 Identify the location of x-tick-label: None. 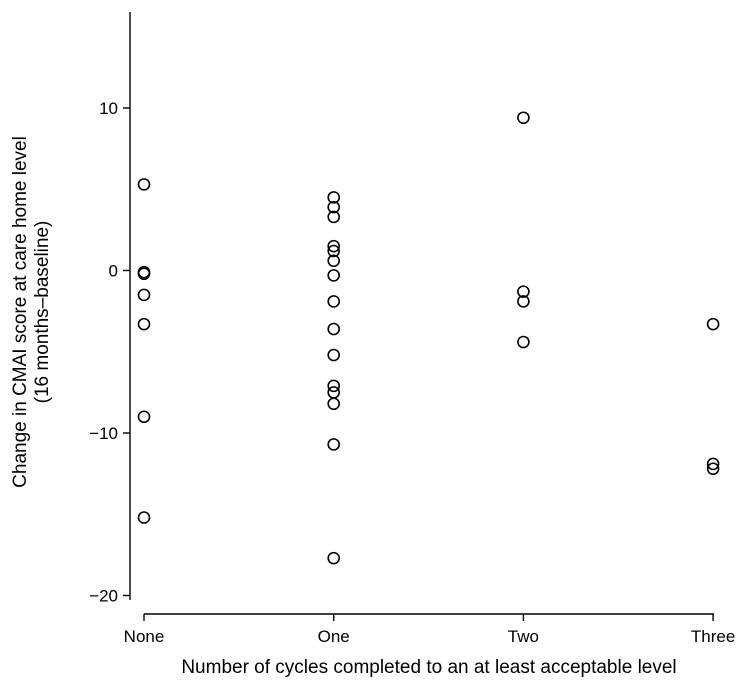
(144, 636).